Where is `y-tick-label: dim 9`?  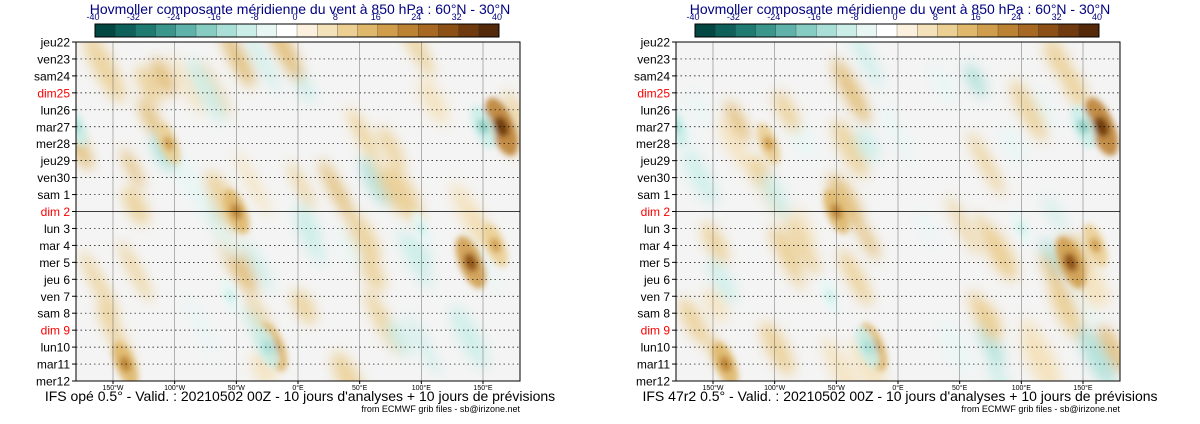
y-tick-label: dim 9 is located at coordinates (656, 331).